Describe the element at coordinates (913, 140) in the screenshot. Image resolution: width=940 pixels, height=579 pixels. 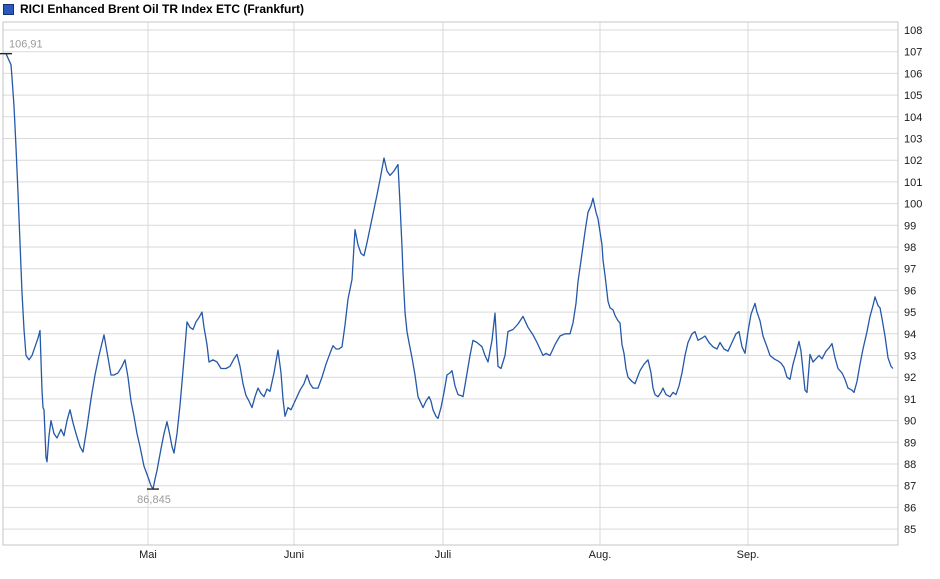
I see `y-tick-label: 103` at that location.